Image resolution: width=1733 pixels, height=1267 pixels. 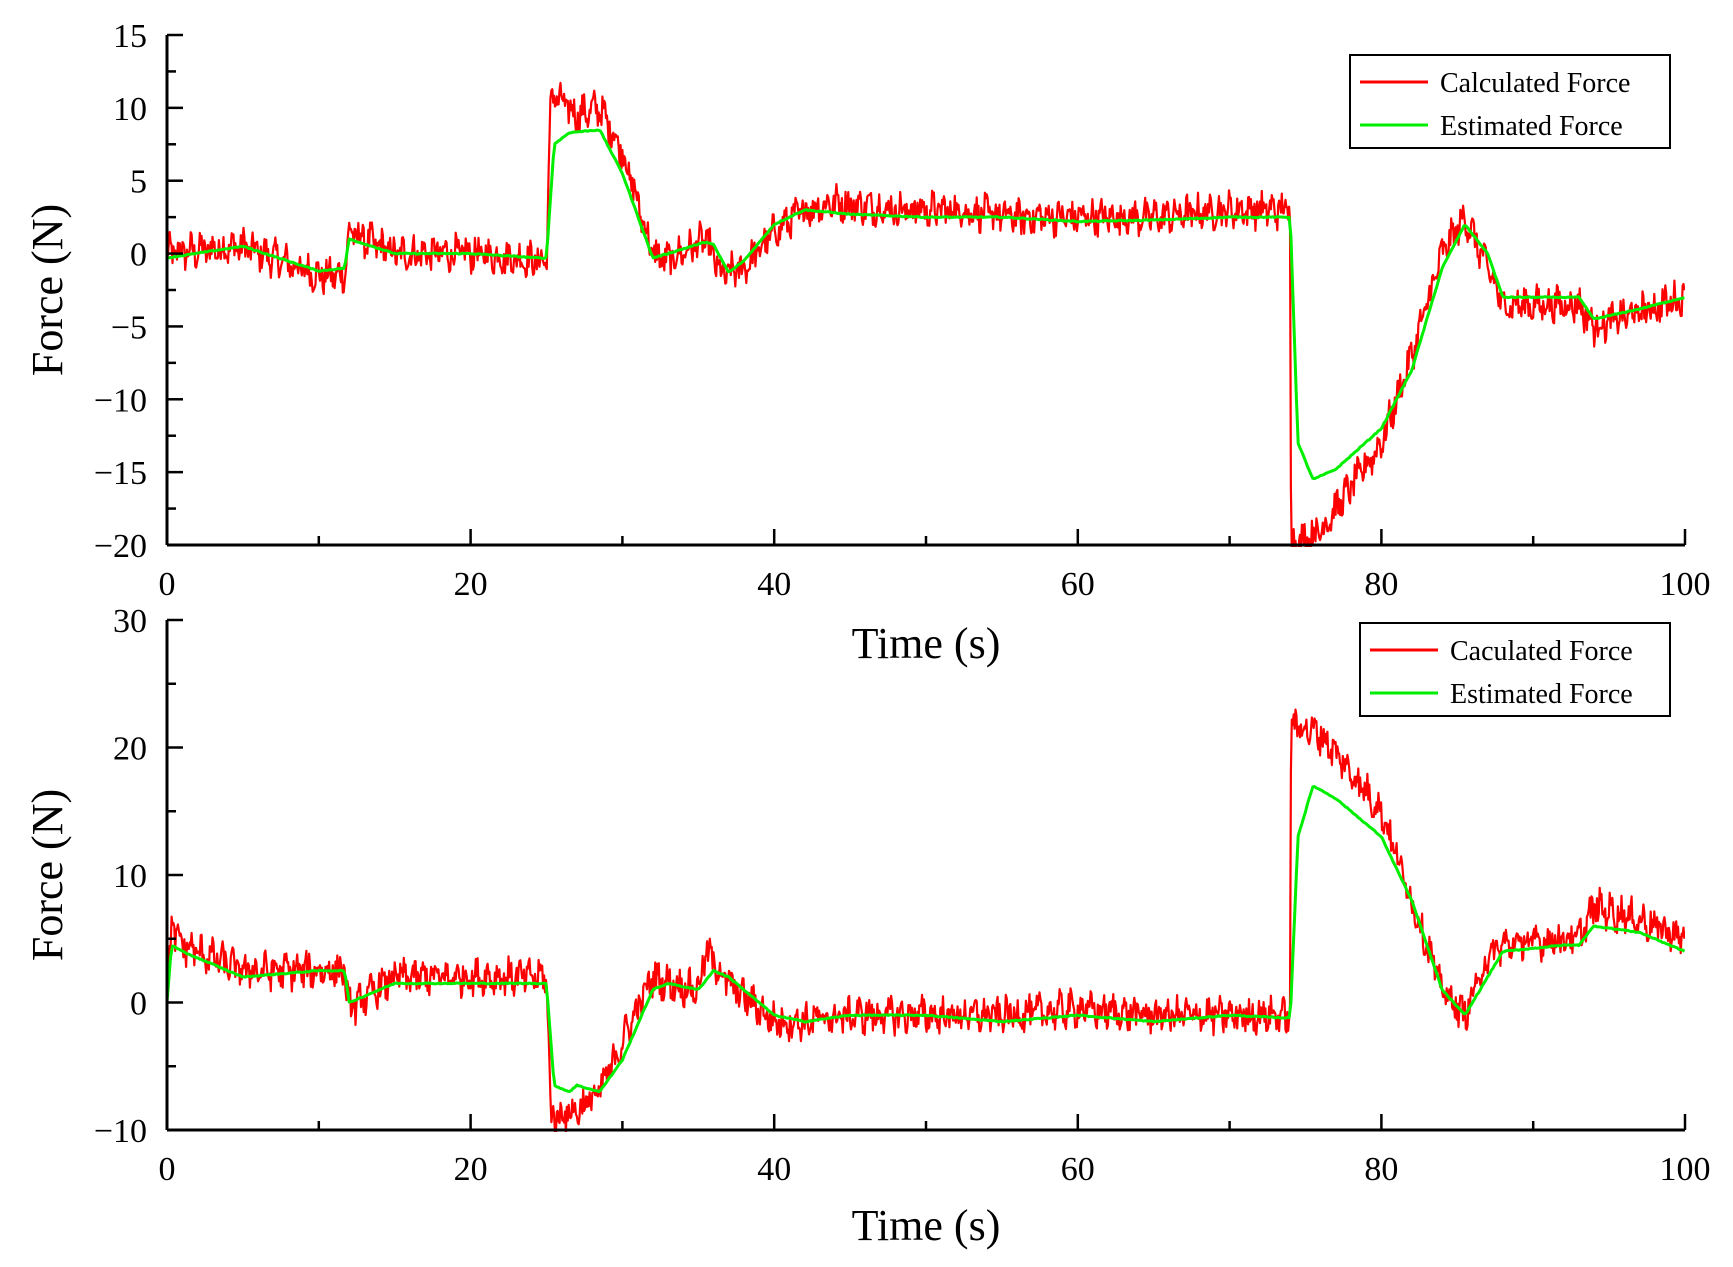 What do you see at coordinates (130, 621) in the screenshot?
I see `y-tick-label: 30` at bounding box center [130, 621].